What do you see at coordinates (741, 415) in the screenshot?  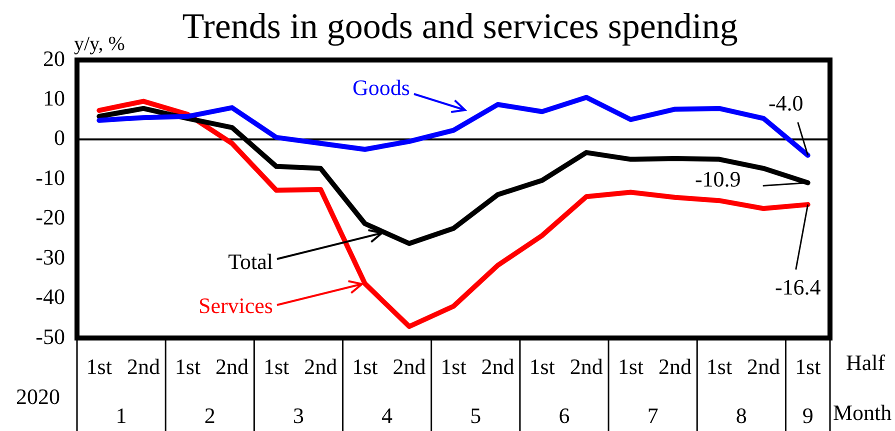 I see `text: 8` at bounding box center [741, 415].